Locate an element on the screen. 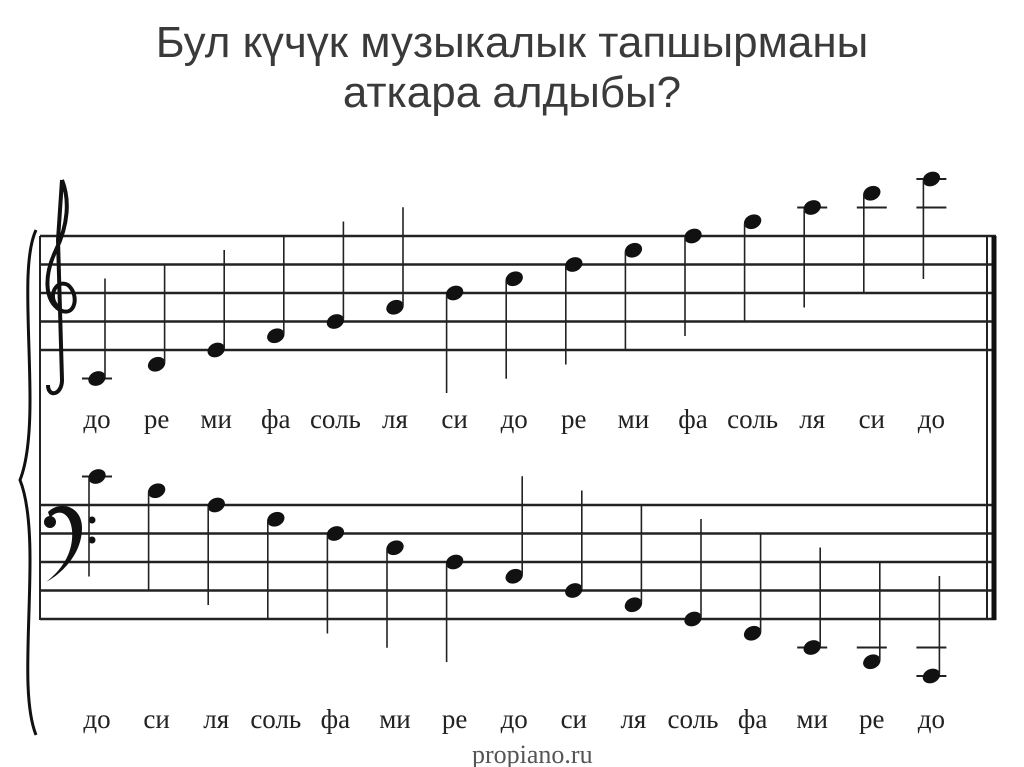 This screenshot has height=767, width=1024. watermark-text: propiano.ru is located at coordinates (532, 753).